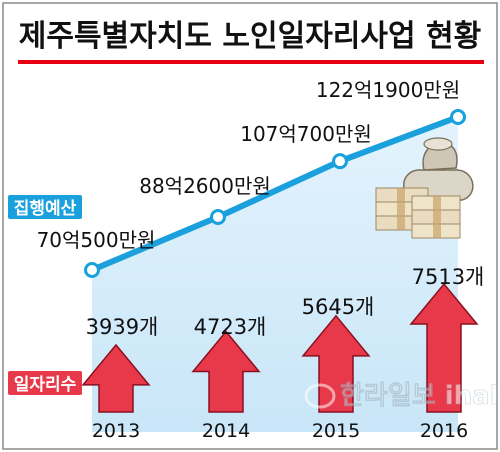 This screenshot has width=500, height=452. What do you see at coordinates (336, 363) in the screenshot?
I see `jobs-arrow-2015` at bounding box center [336, 363].